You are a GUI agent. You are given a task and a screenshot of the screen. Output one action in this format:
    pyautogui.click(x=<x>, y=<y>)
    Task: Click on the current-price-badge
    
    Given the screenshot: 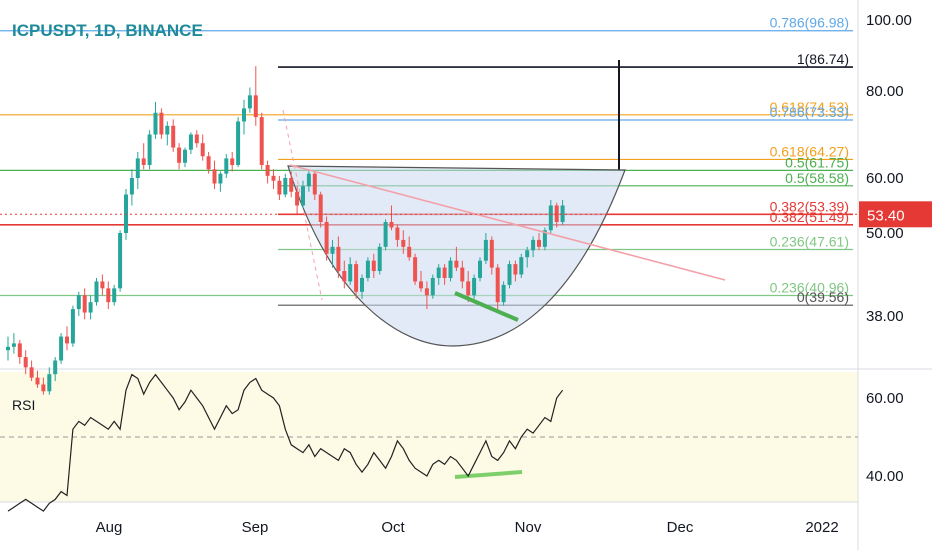 What is the action you would take?
    pyautogui.click(x=895, y=214)
    